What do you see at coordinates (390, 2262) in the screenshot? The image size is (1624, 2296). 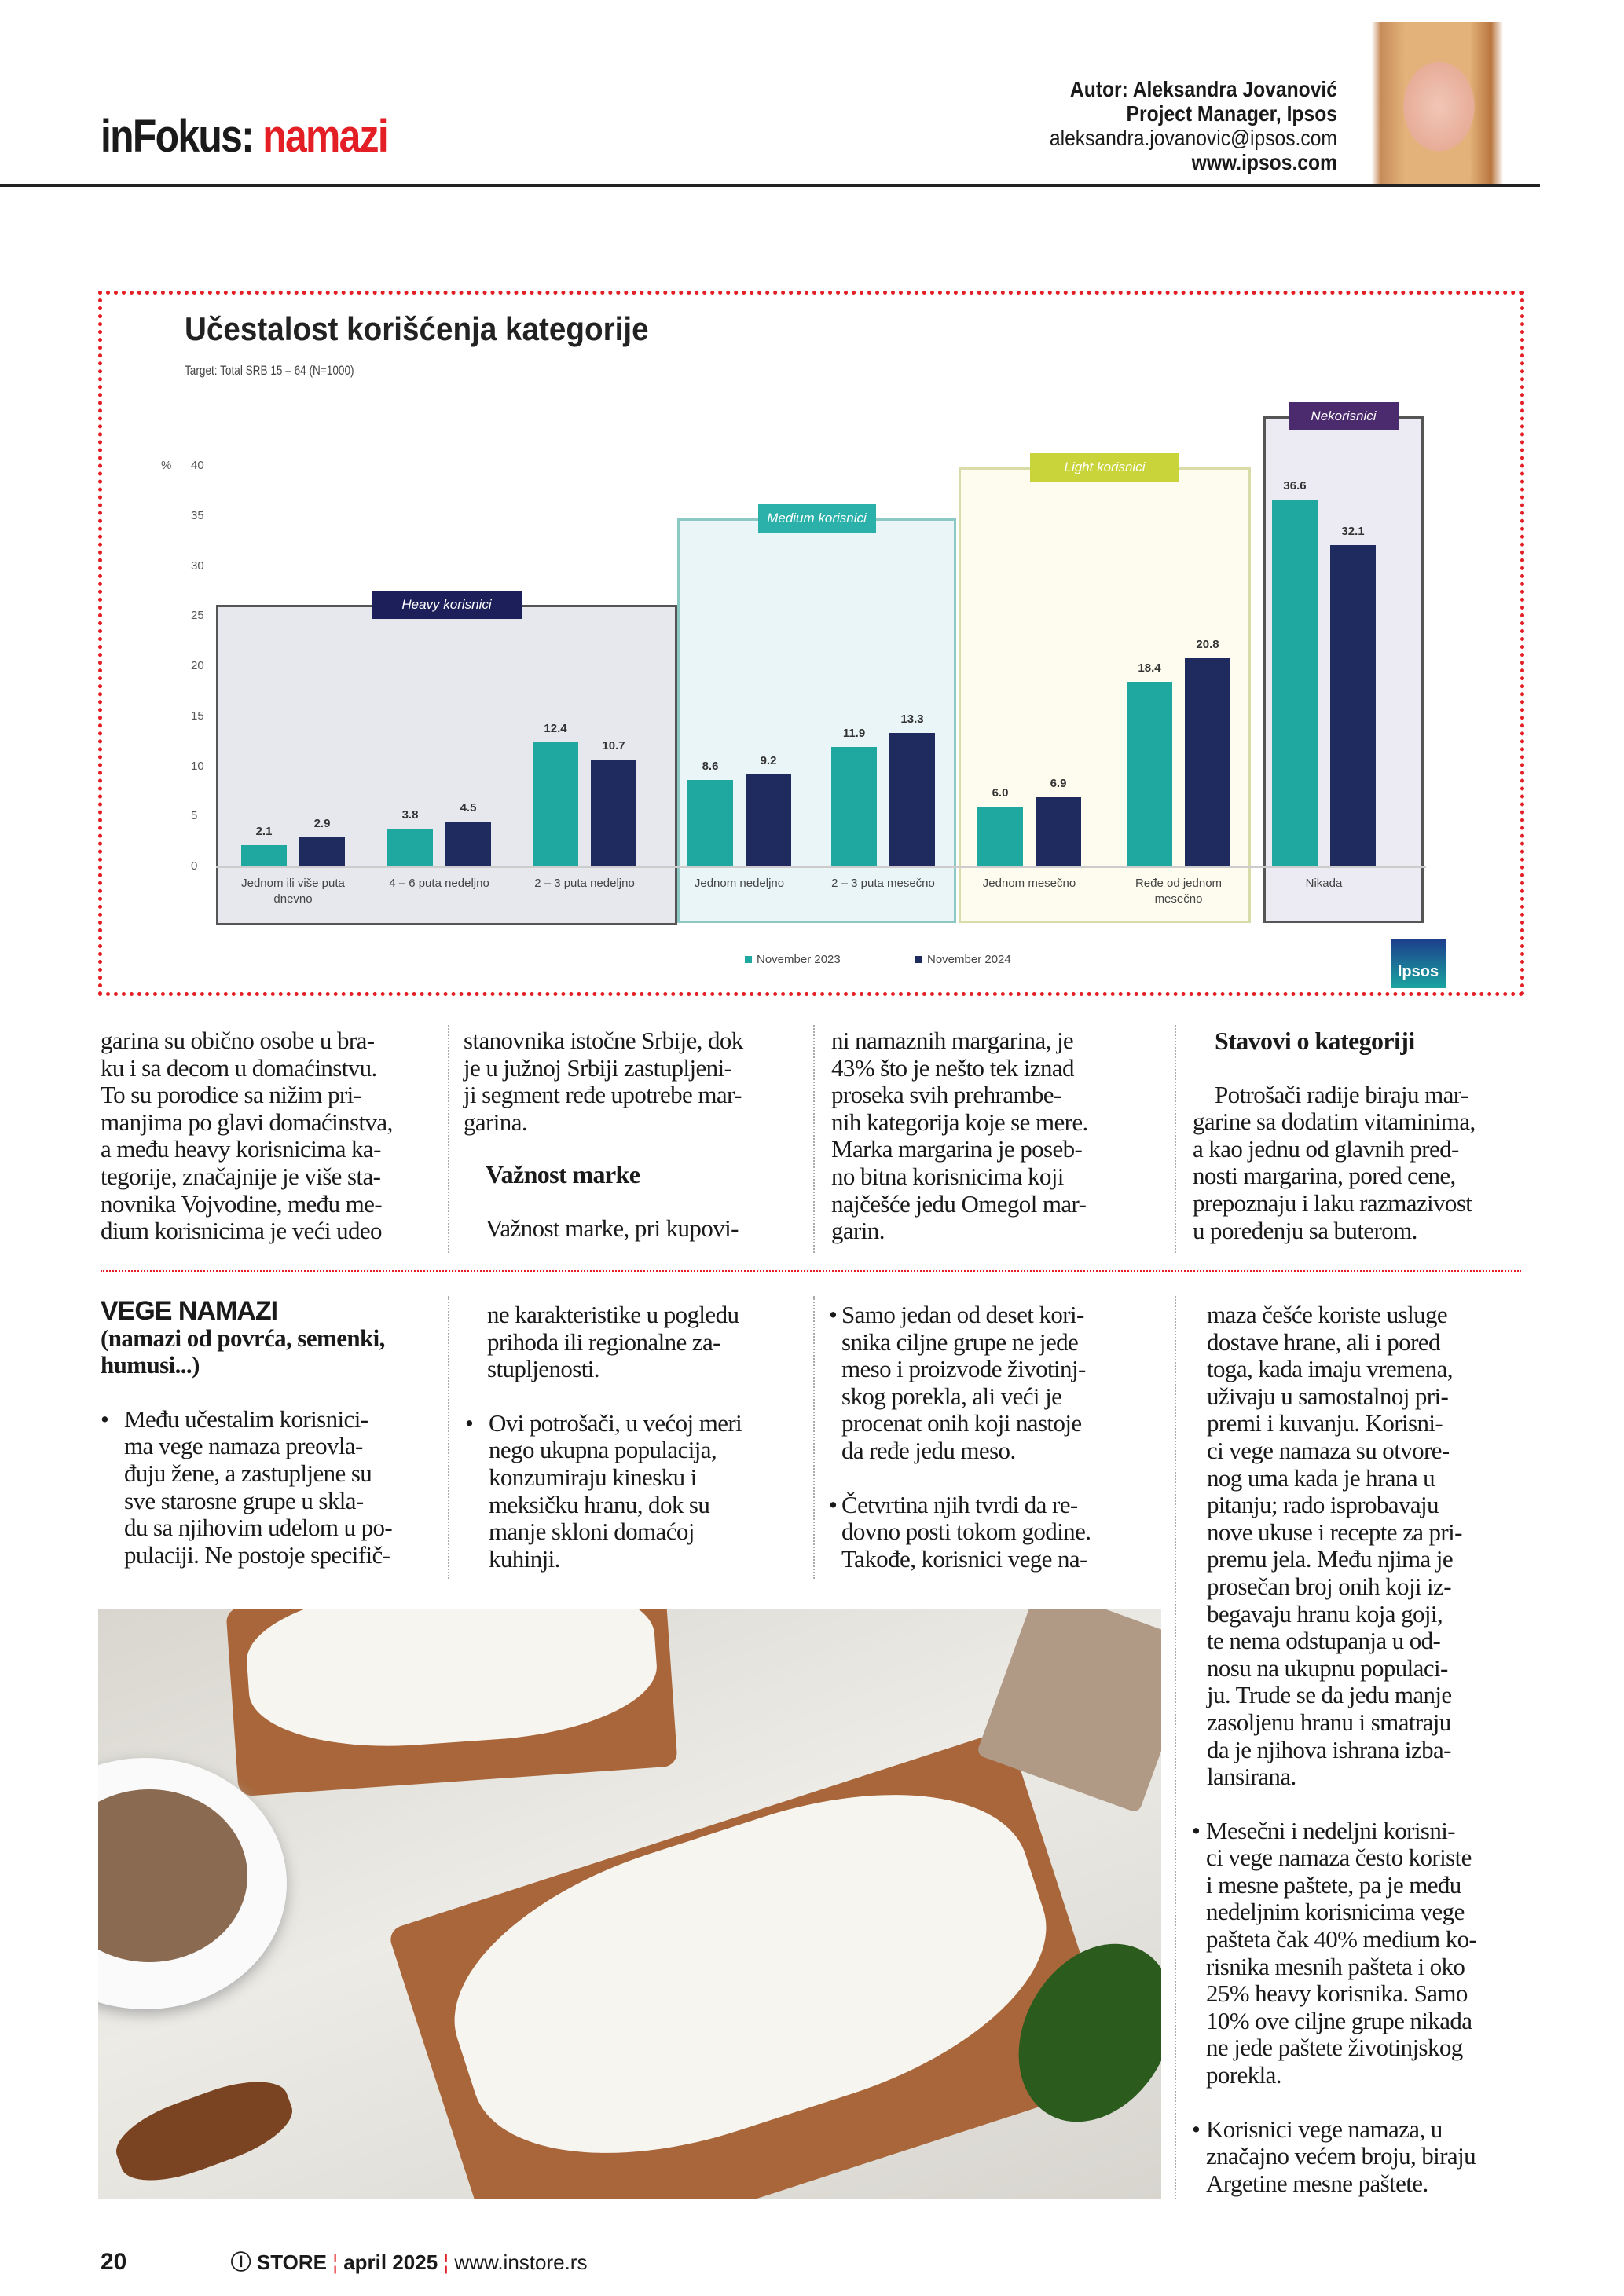 I see `issue-date: april 2025` at bounding box center [390, 2262].